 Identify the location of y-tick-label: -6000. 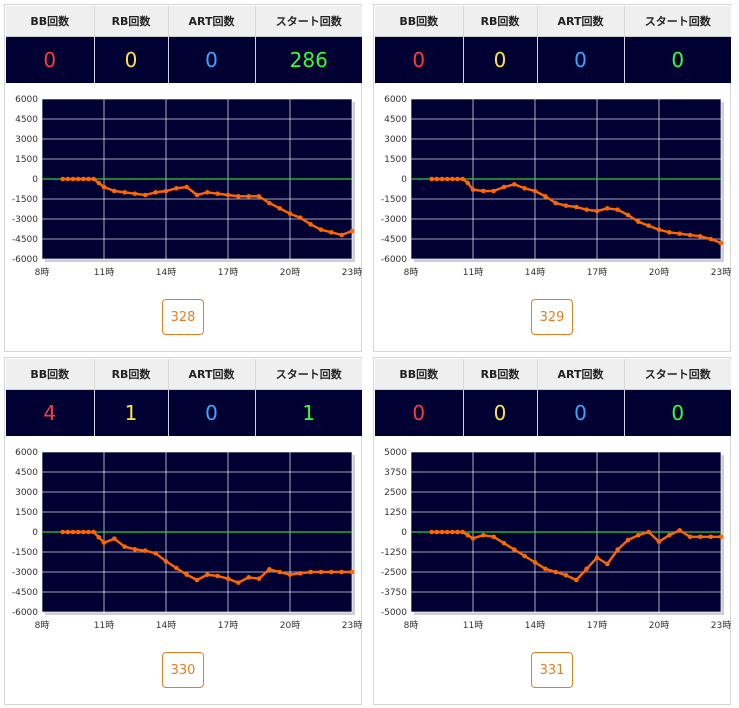
(25, 260).